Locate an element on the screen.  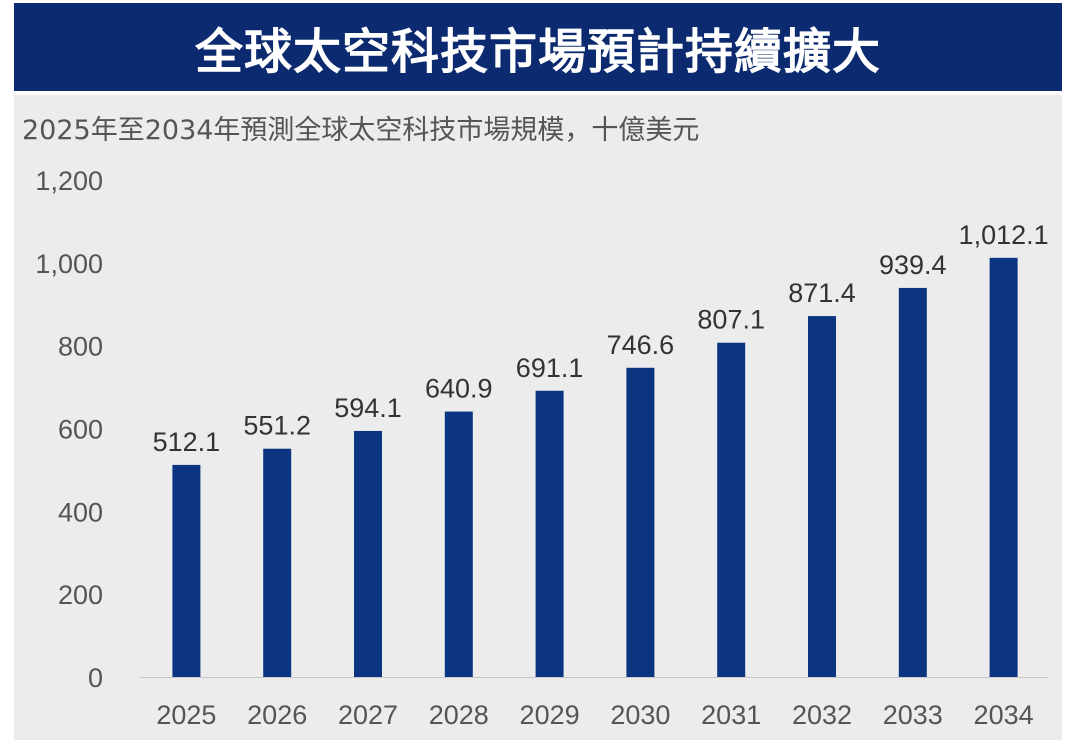
data-label: 807.1 is located at coordinates (731, 320).